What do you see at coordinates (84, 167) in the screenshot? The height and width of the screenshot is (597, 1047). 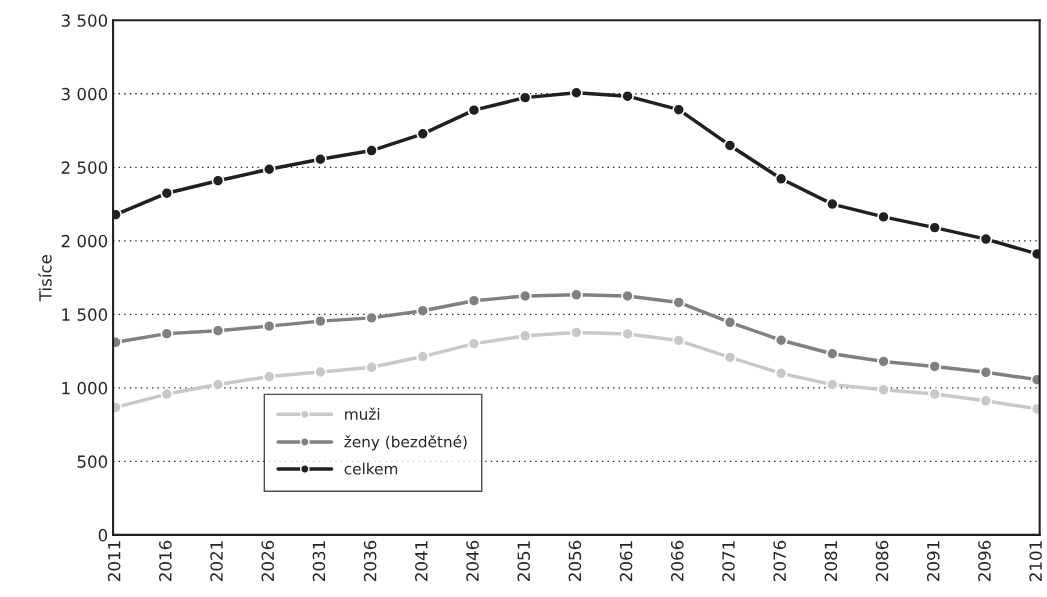 I see `y-tick-label: 2 500` at bounding box center [84, 167].